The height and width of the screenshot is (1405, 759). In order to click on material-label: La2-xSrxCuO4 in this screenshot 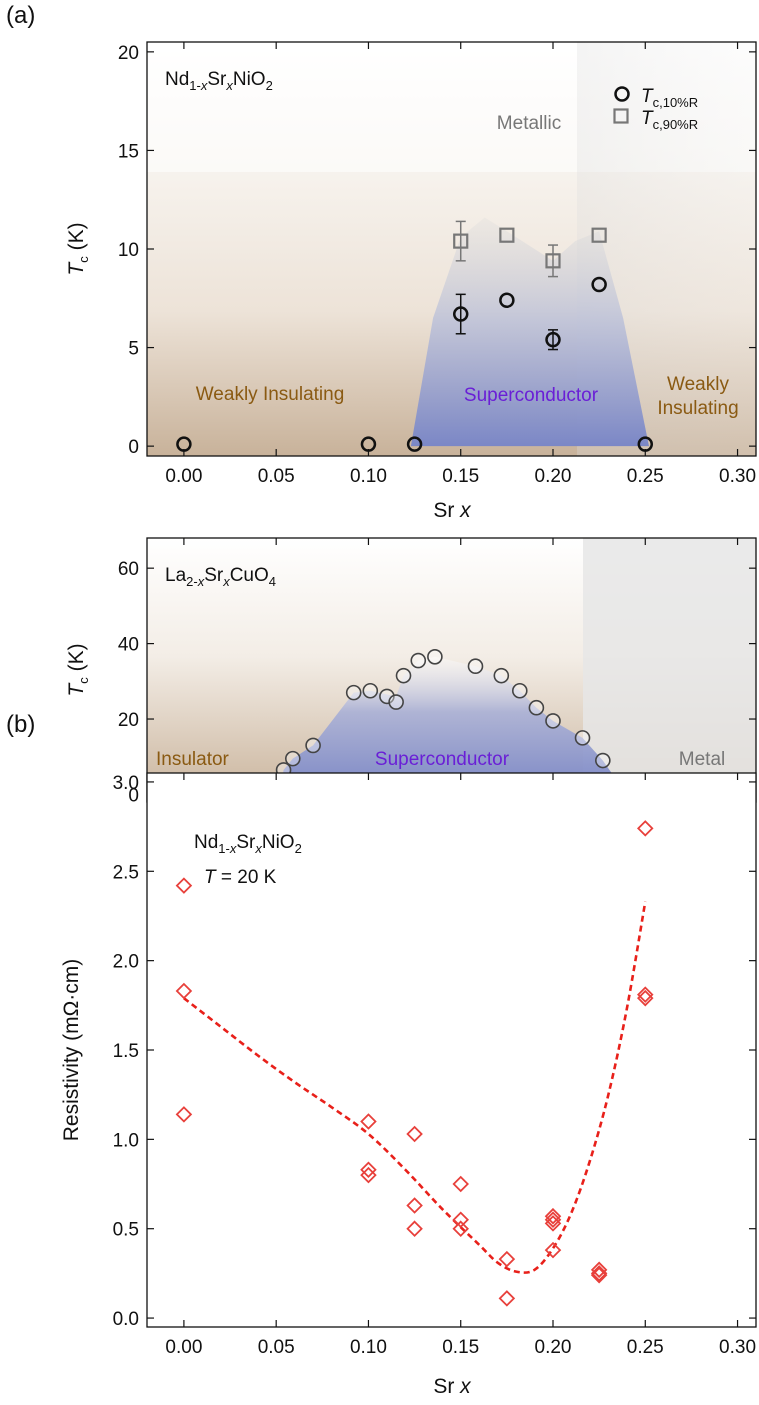, I will do `click(220, 577)`.